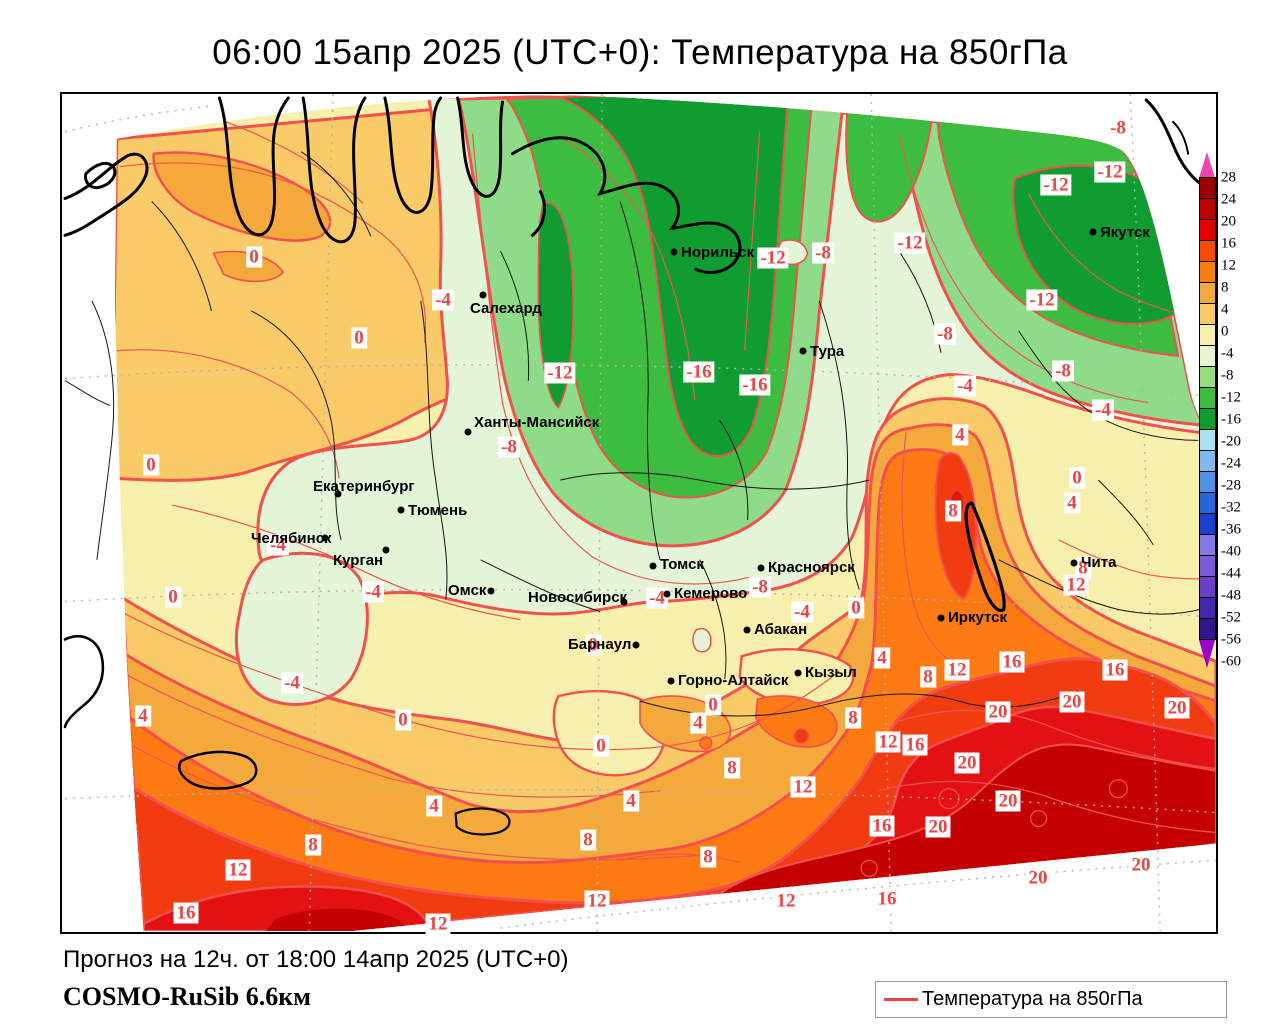 The height and width of the screenshot is (1024, 1280). Describe the element at coordinates (1231, 617) in the screenshot. I see `colorbar-tick: -52` at that location.